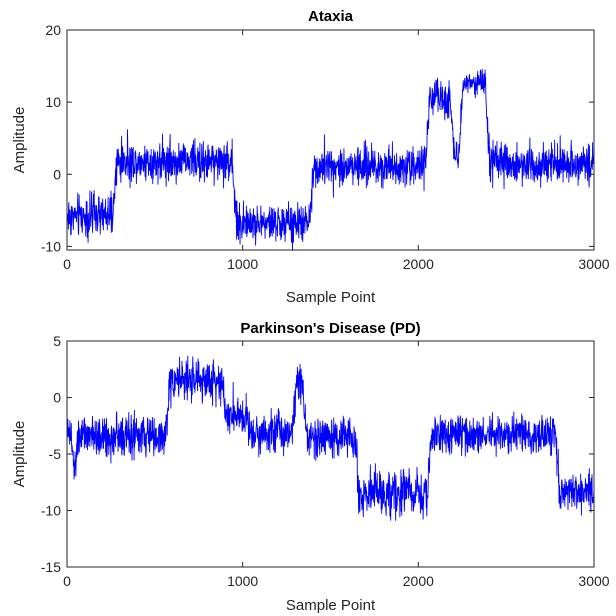 Image resolution: width=616 pixels, height=616 pixels. What do you see at coordinates (57, 398) in the screenshot?
I see `pd-ytick-label: 0` at bounding box center [57, 398].